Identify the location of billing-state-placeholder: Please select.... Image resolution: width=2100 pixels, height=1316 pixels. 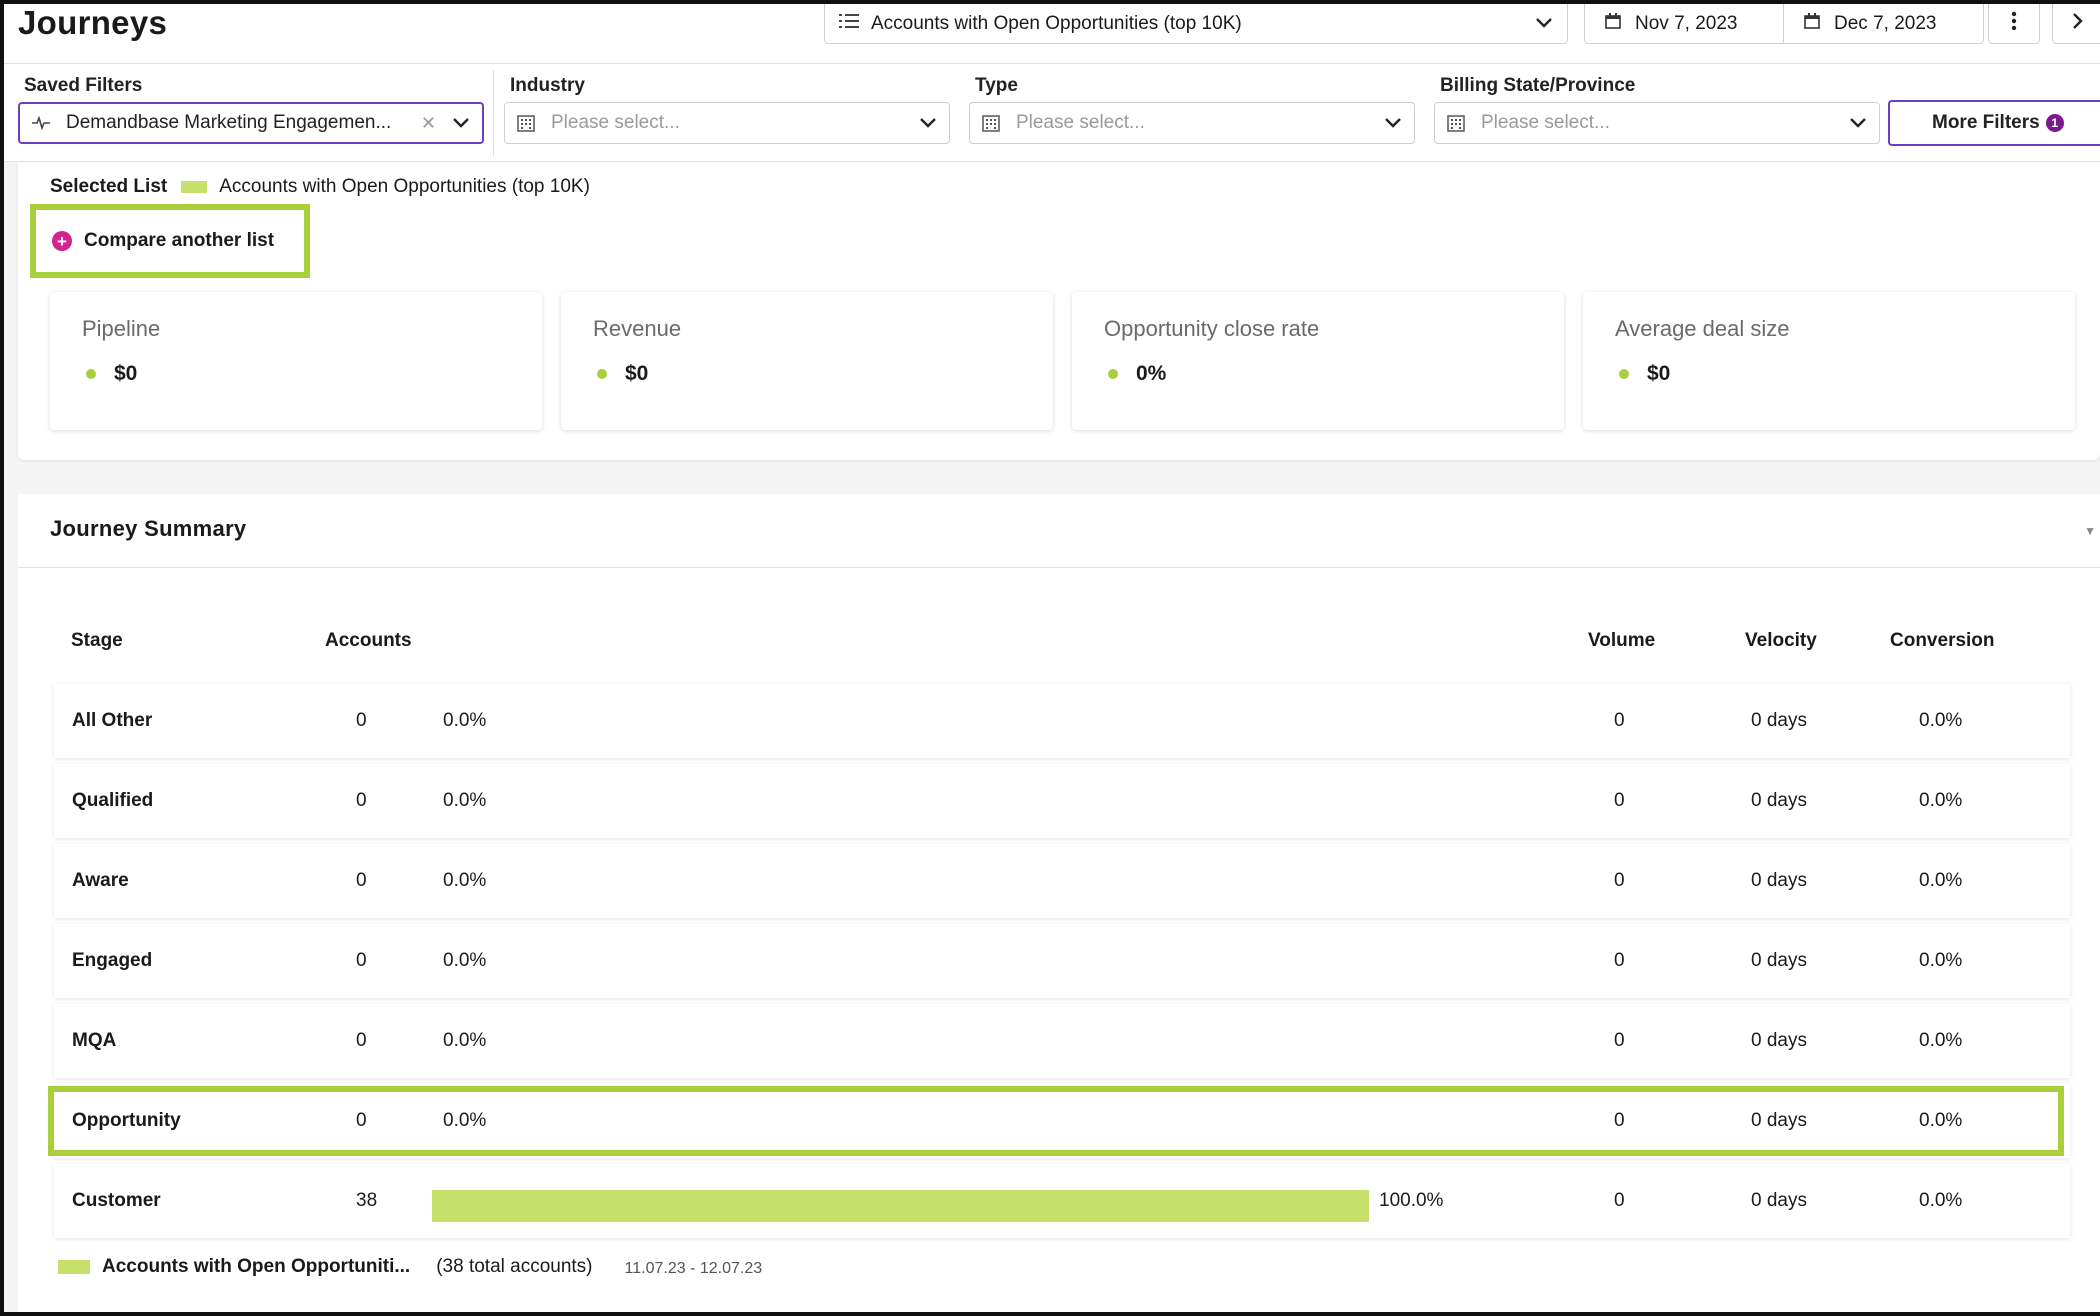
(1545, 122).